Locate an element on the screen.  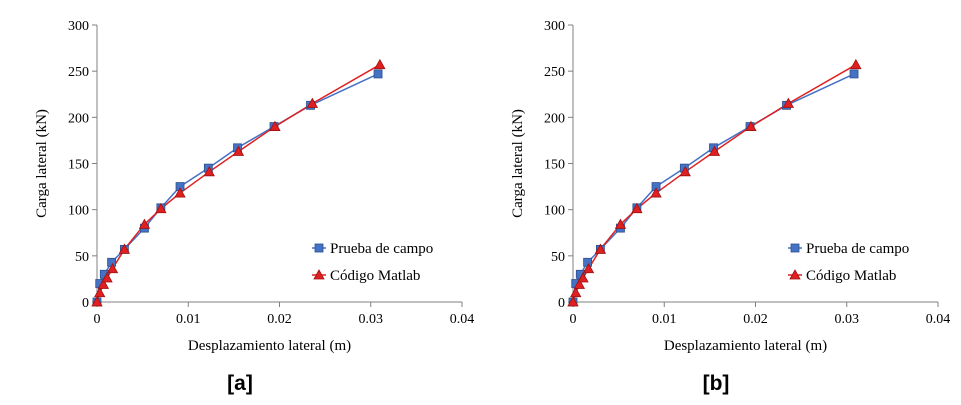
panel-label-b: [b] is located at coordinates (716, 383).